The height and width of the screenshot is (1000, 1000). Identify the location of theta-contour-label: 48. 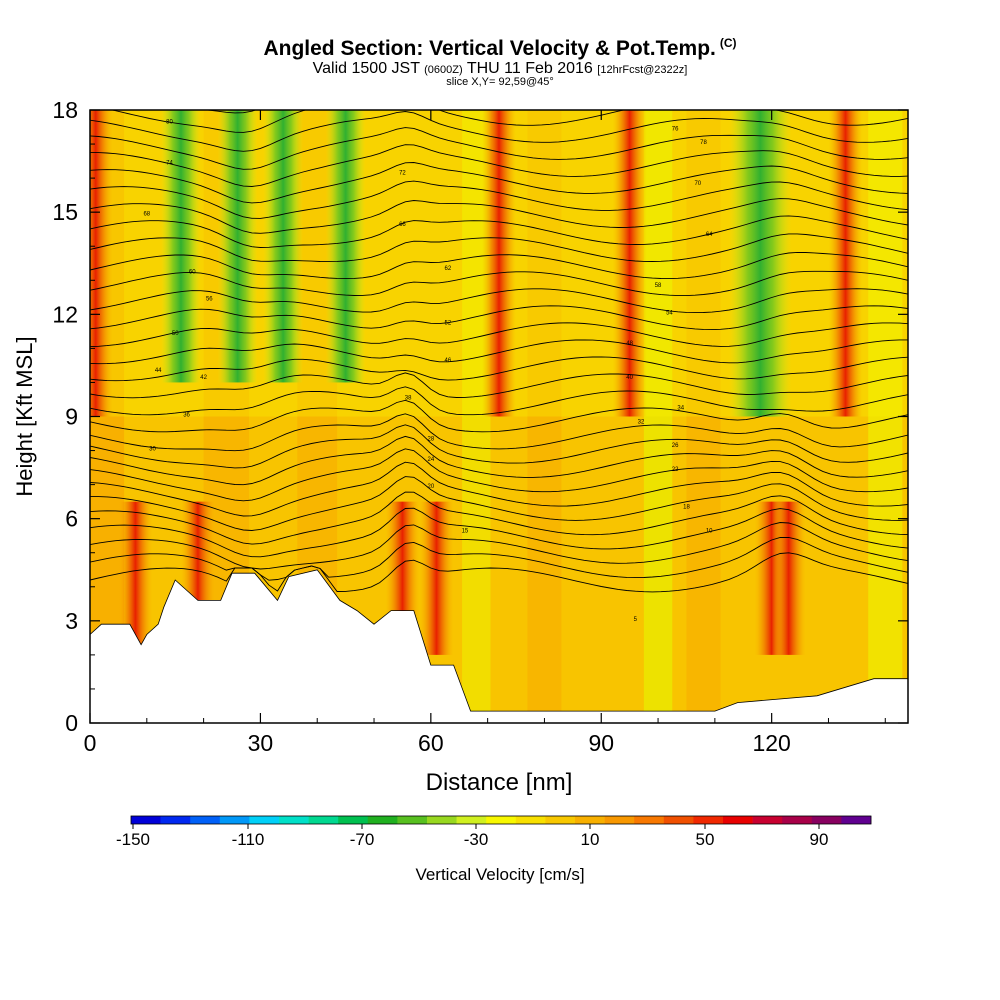
(629, 344).